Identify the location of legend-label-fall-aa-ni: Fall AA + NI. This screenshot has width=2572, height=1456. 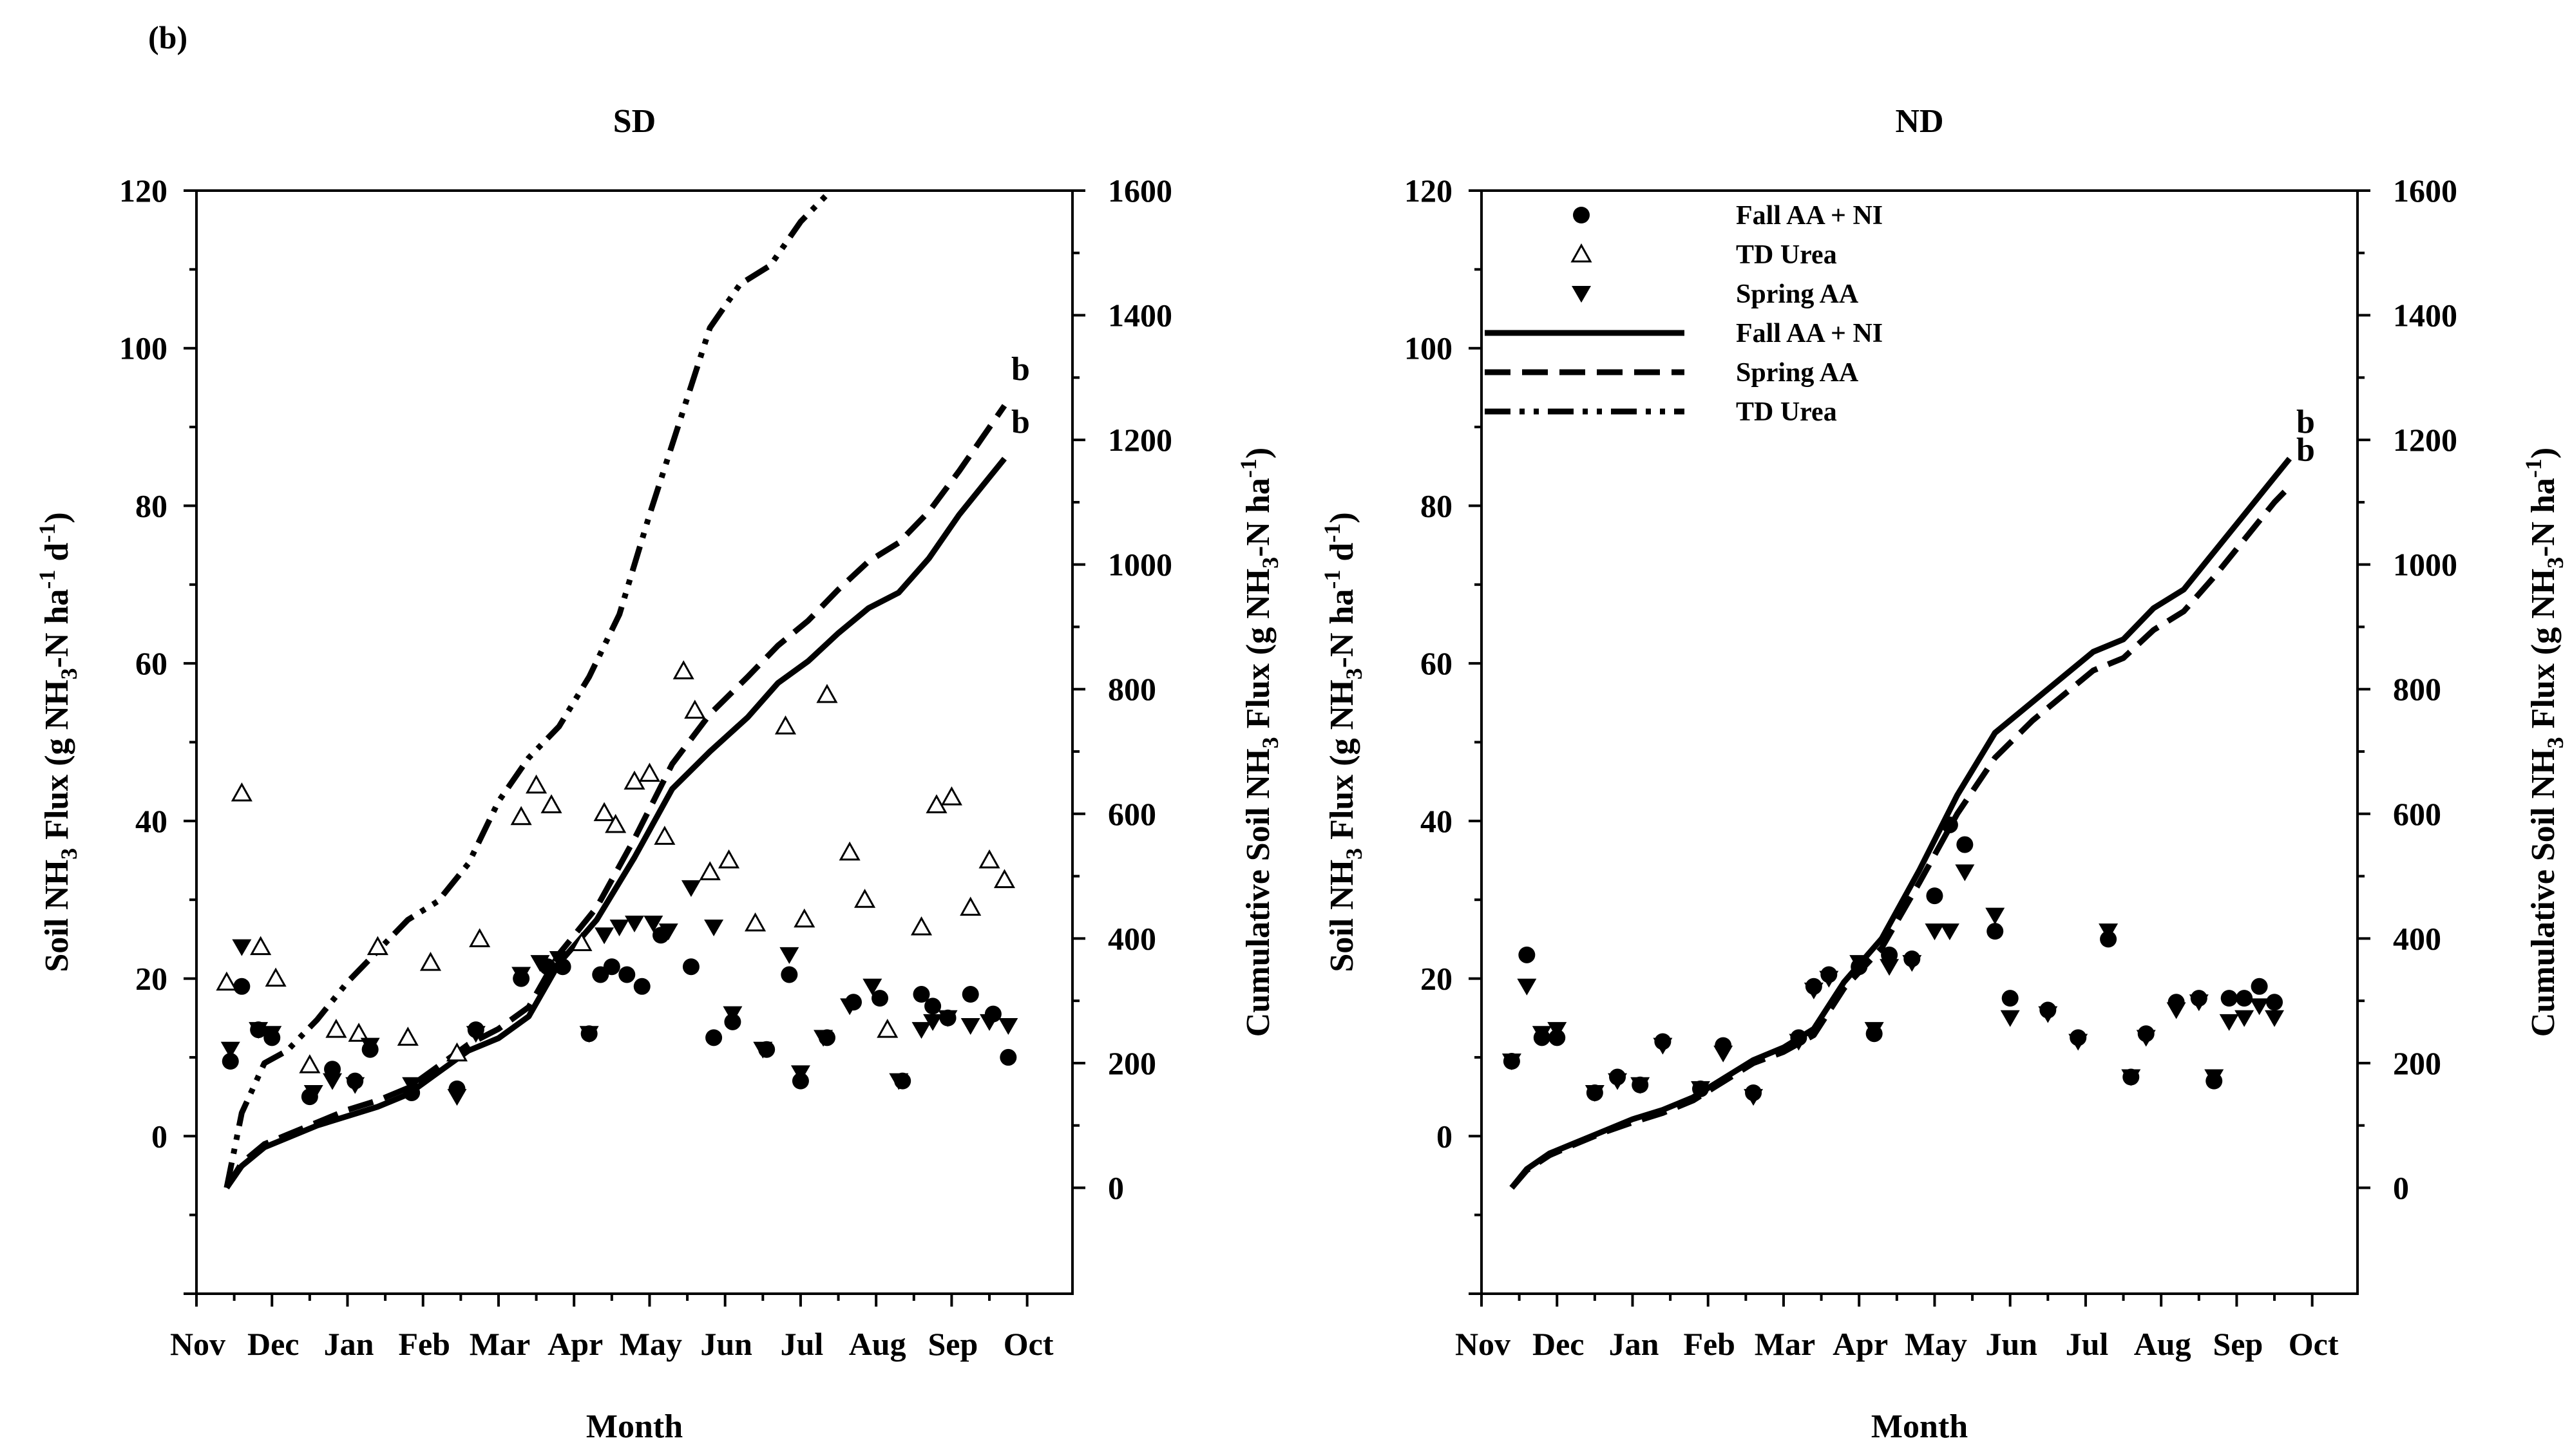
(1809, 216).